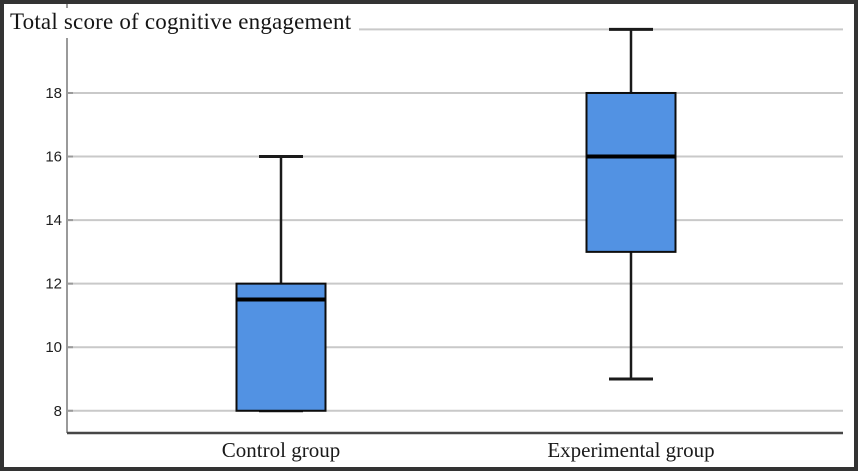  What do you see at coordinates (53, 93) in the screenshot?
I see `y-tick-label: 18` at bounding box center [53, 93].